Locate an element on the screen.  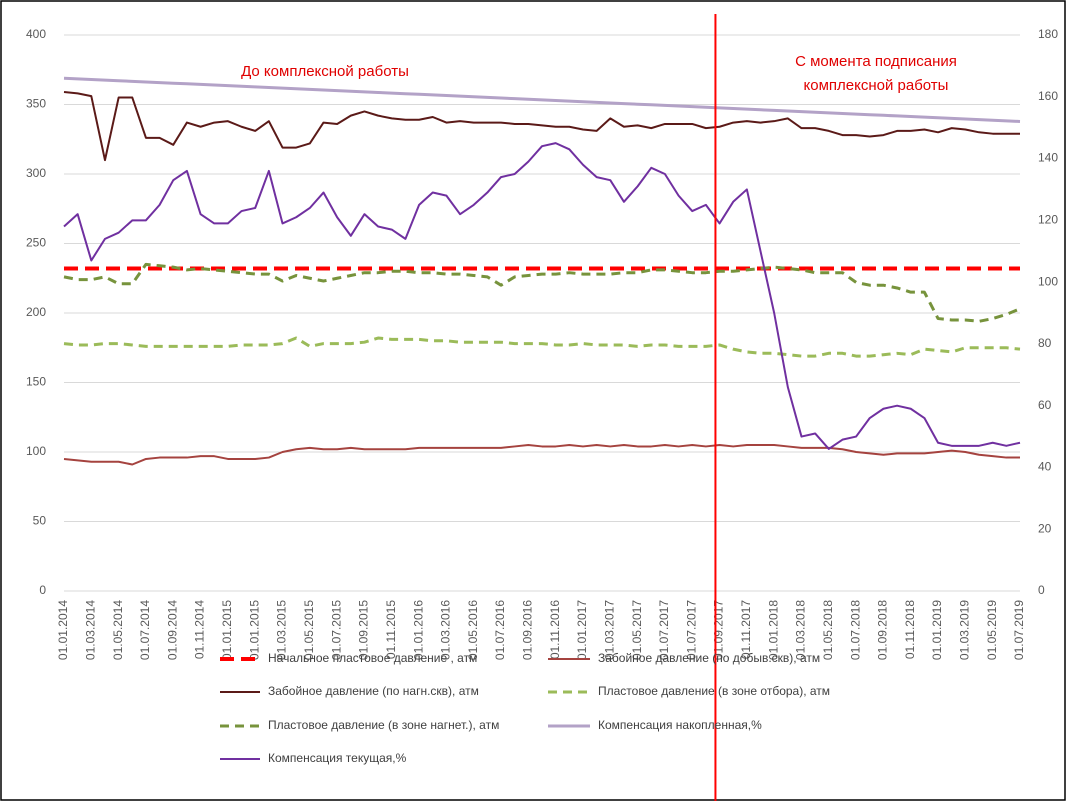
x-tick-label: 01.11.2017 is located at coordinates (746, 629).